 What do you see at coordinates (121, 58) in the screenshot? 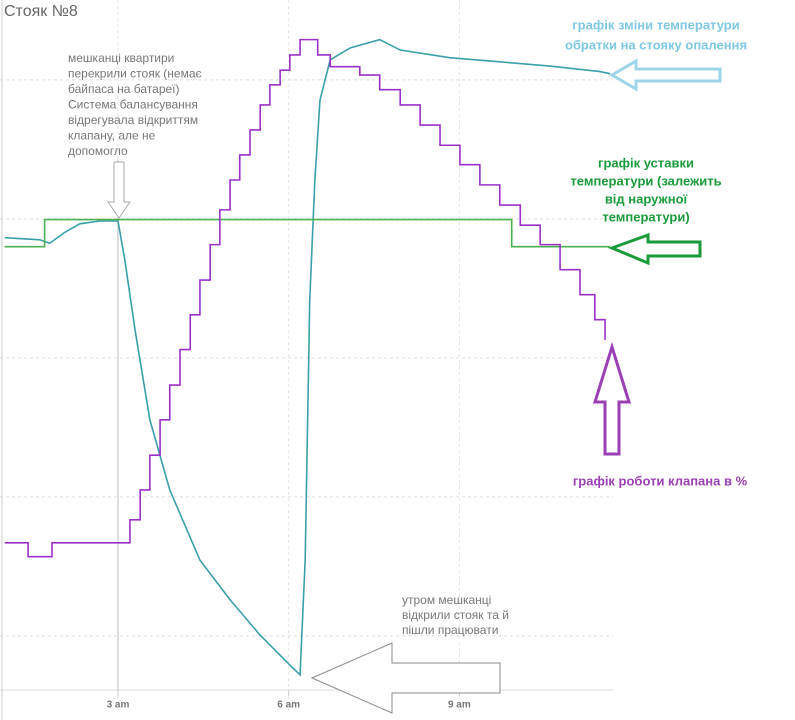
I see `annotation-text: мешканці квартири` at bounding box center [121, 58].